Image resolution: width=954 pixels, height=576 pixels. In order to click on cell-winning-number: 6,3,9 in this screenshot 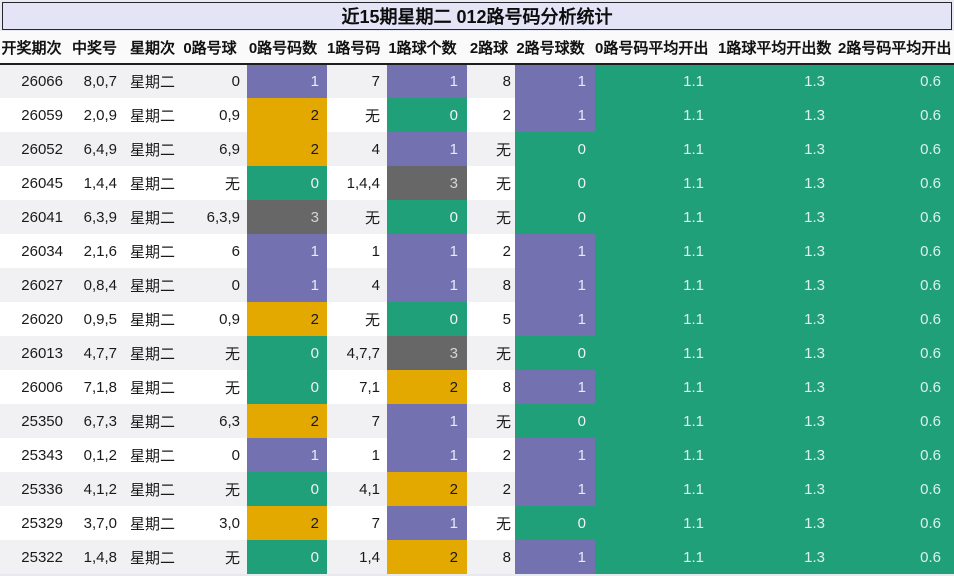, I will do `click(100, 217)`.